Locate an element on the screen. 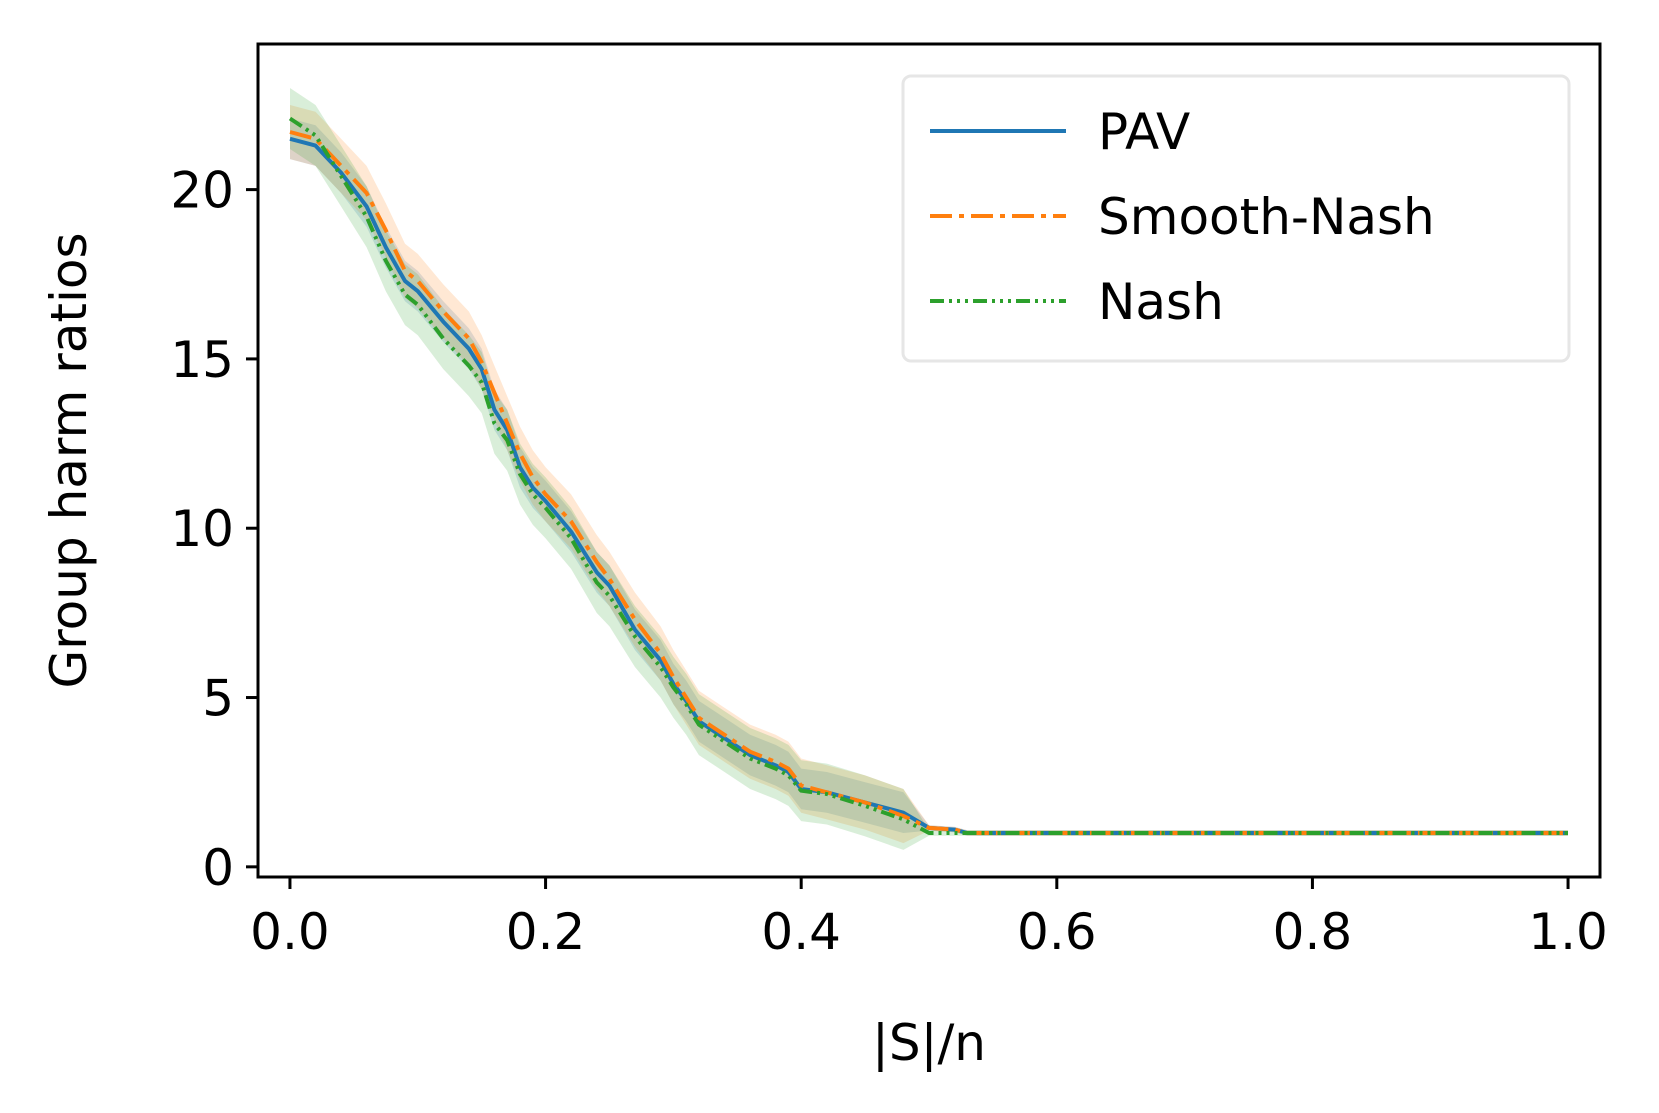 The image size is (1659, 1113). legend: PAV Smooth-Nash Nash is located at coordinates (1236, 218).